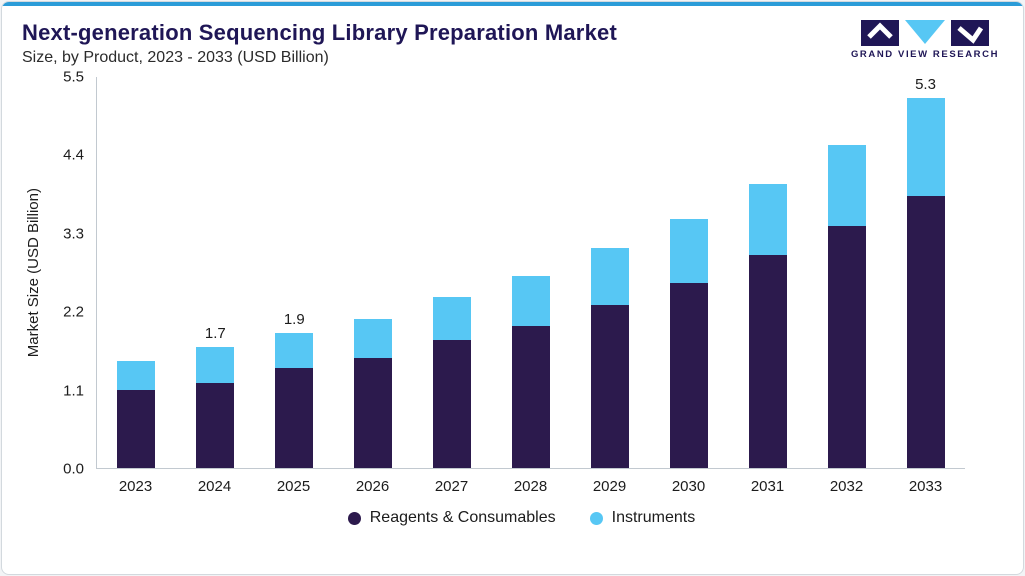 The width and height of the screenshot is (1025, 576). I want to click on bar-2026, so click(373, 272).